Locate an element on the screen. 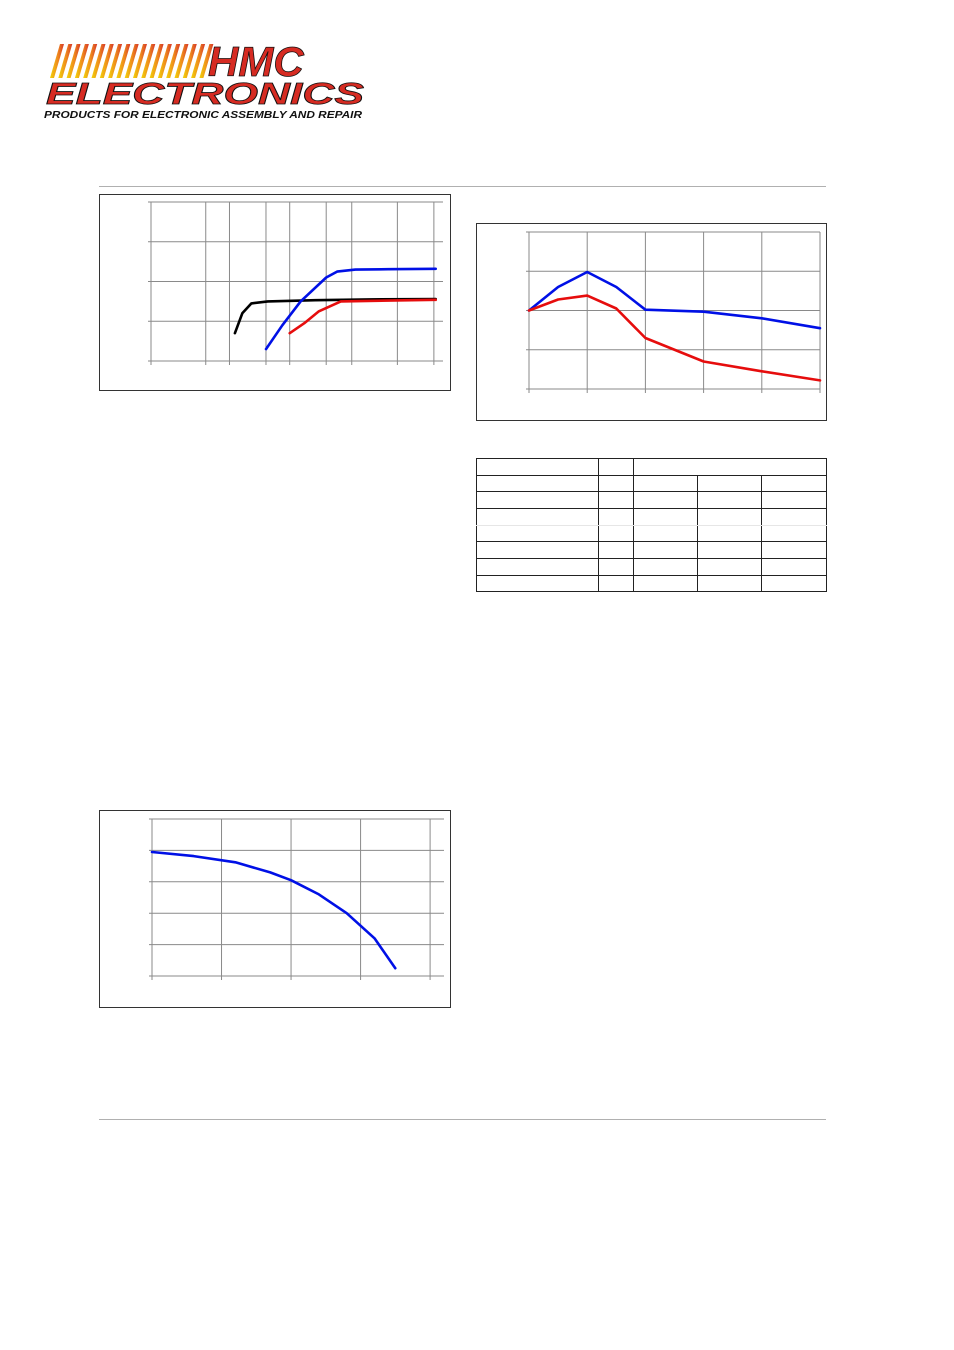  chart-bottom-left is located at coordinates (275, 909).